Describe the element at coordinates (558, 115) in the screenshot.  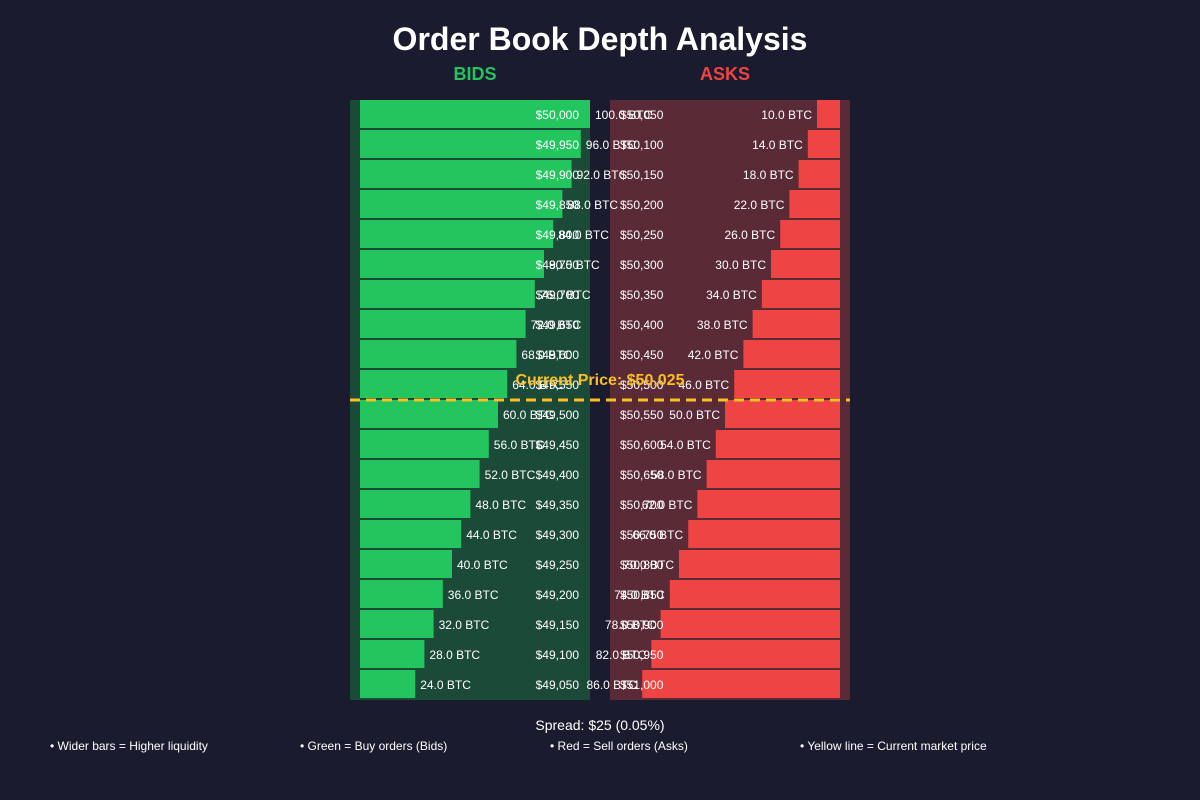
I see `bid-price-label: $50,000` at that location.